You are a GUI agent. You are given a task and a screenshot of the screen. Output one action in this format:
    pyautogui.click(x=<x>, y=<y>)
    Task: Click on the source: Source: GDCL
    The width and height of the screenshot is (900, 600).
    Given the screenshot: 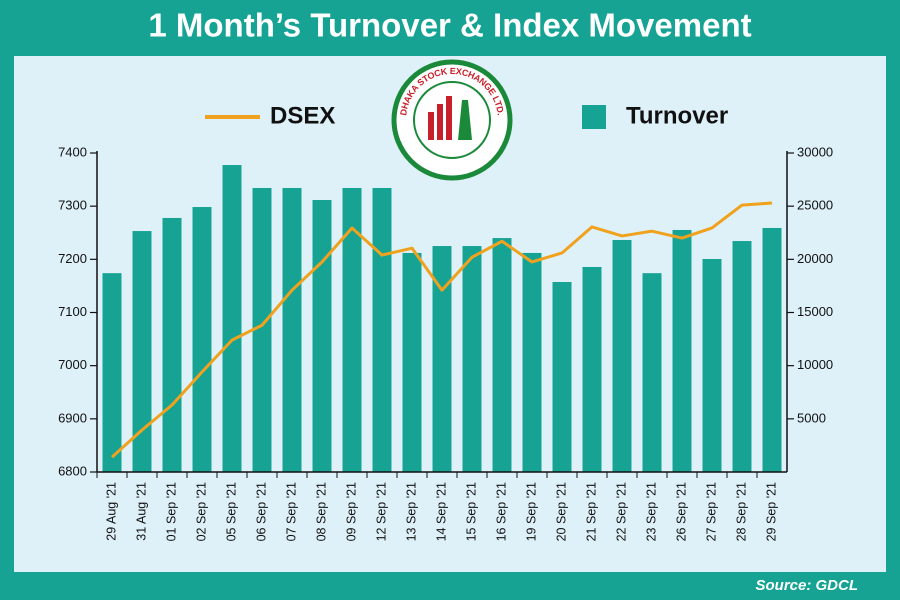 What is the action you would take?
    pyautogui.click(x=806, y=585)
    